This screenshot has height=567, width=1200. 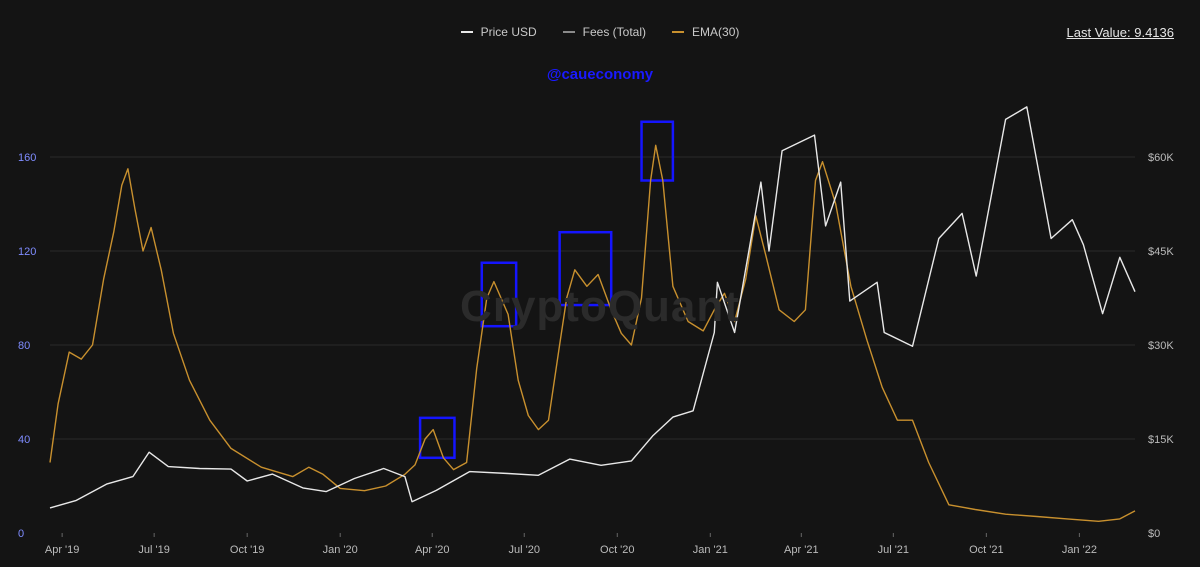 What do you see at coordinates (432, 550) in the screenshot?
I see `x-tick-label-4: Apr '20` at bounding box center [432, 550].